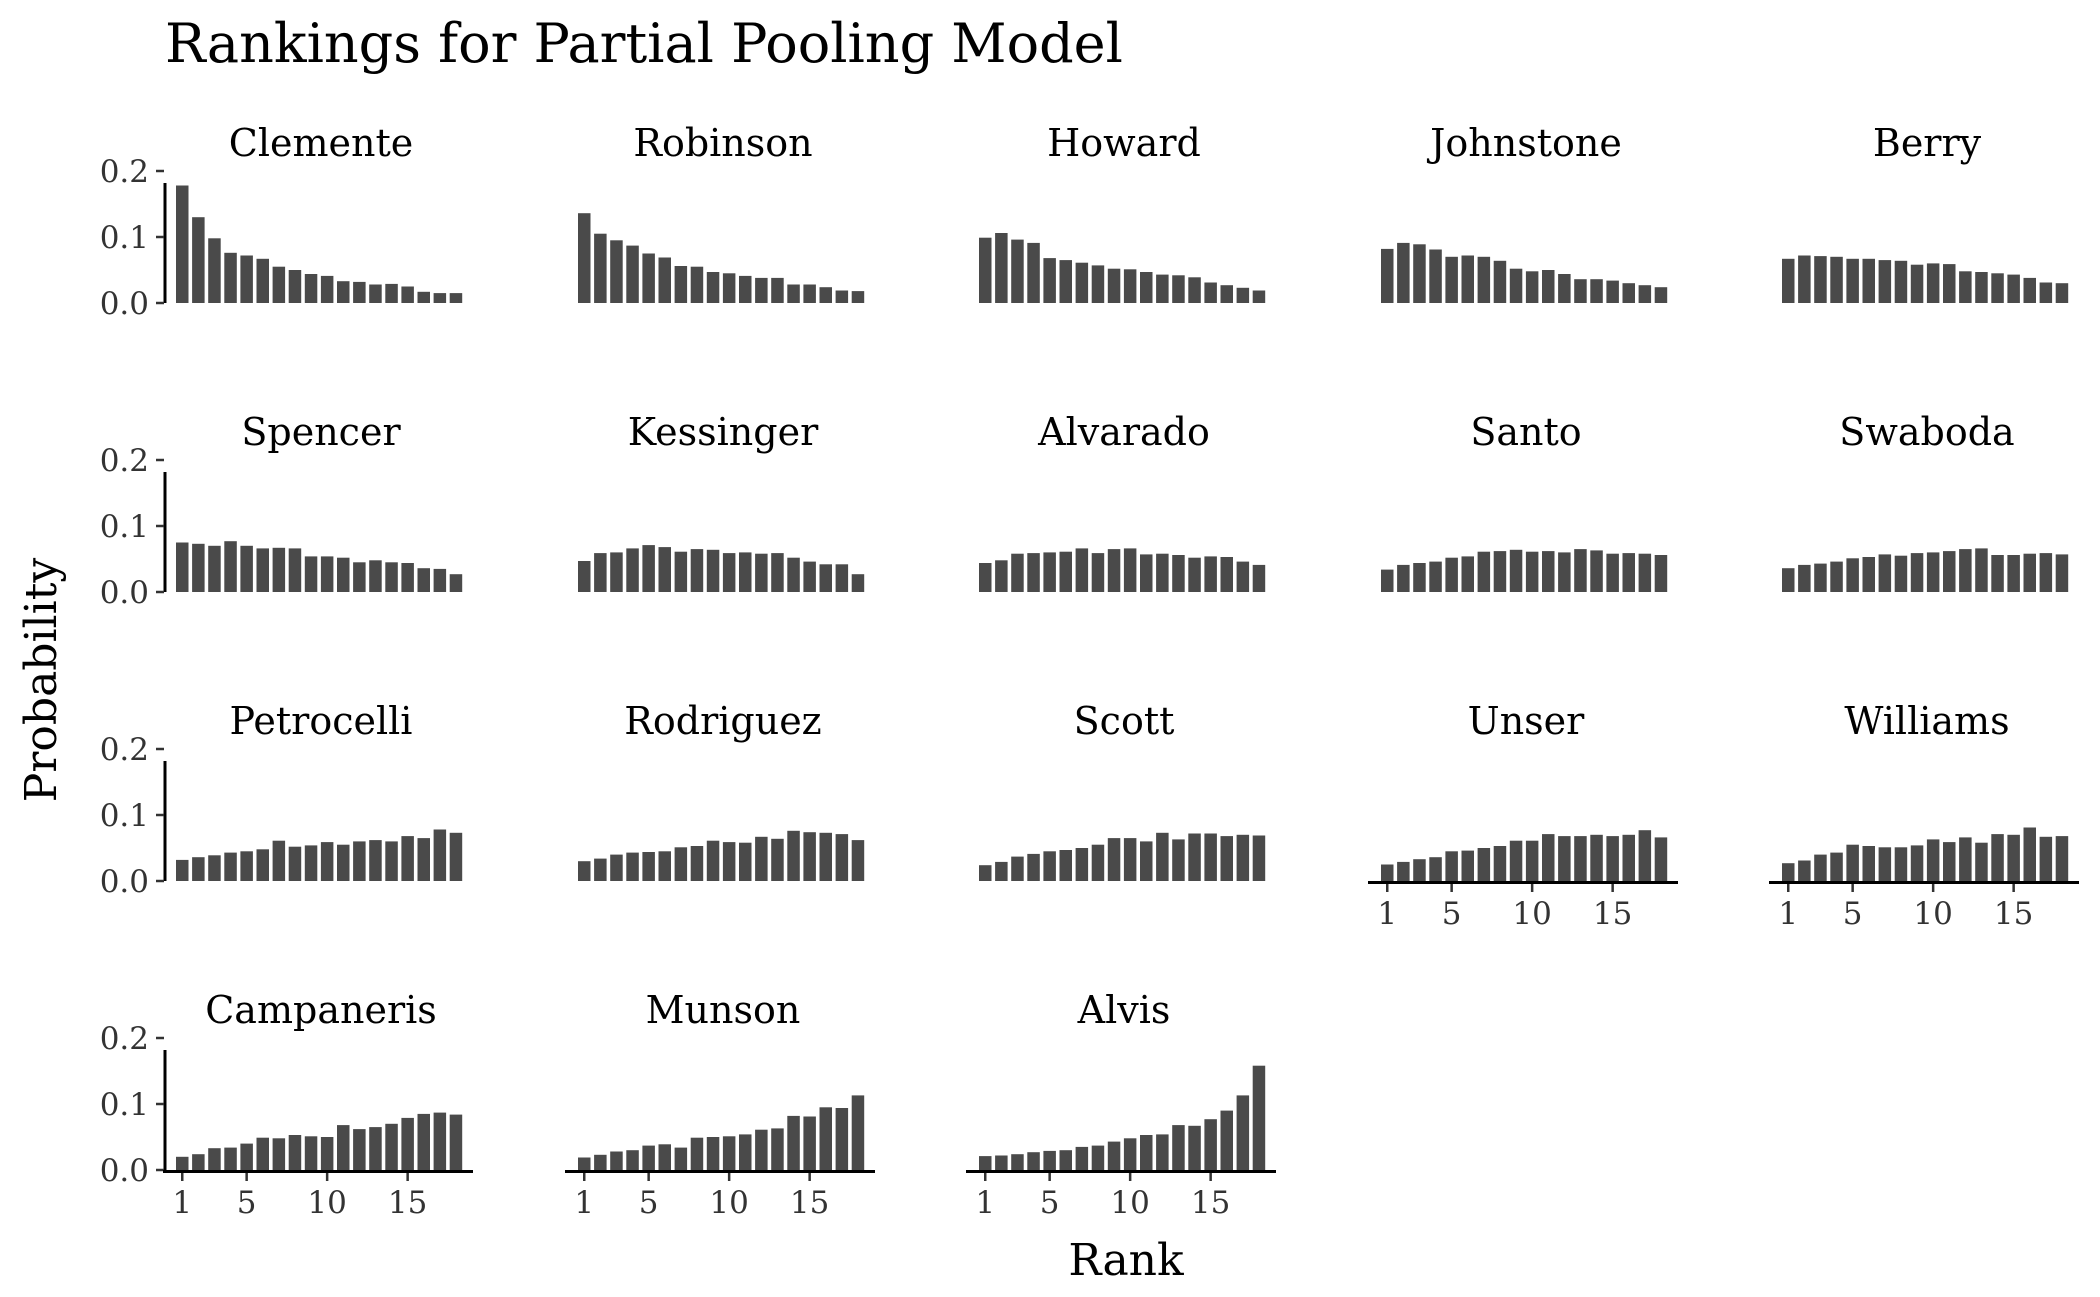  What do you see at coordinates (1926, 721) in the screenshot?
I see `facet-strip-label: Williams` at bounding box center [1926, 721].